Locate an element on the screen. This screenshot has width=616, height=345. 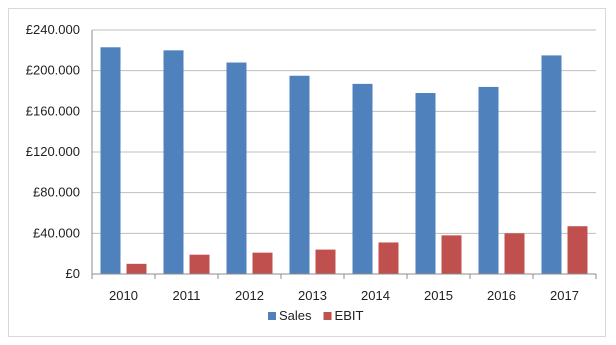
y-tick-label: £240.000 is located at coordinates (53, 29).